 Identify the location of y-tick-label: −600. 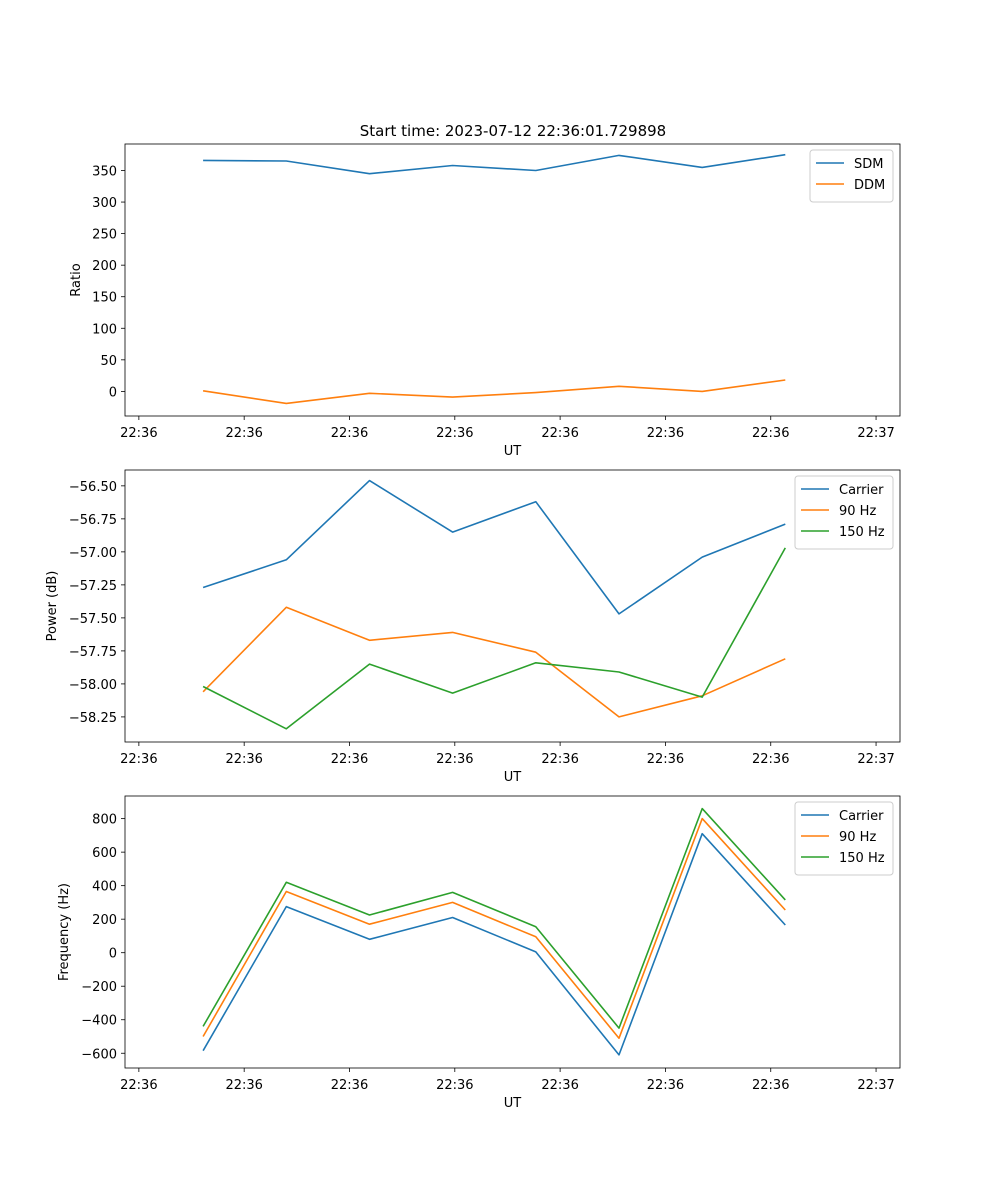
(99, 1054).